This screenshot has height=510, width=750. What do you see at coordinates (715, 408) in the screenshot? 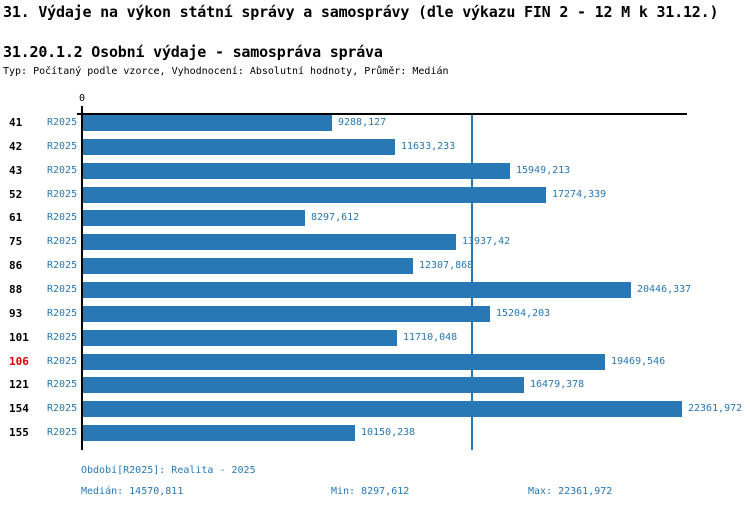
I see `bar-value-label: 22361,972` at bounding box center [715, 408].